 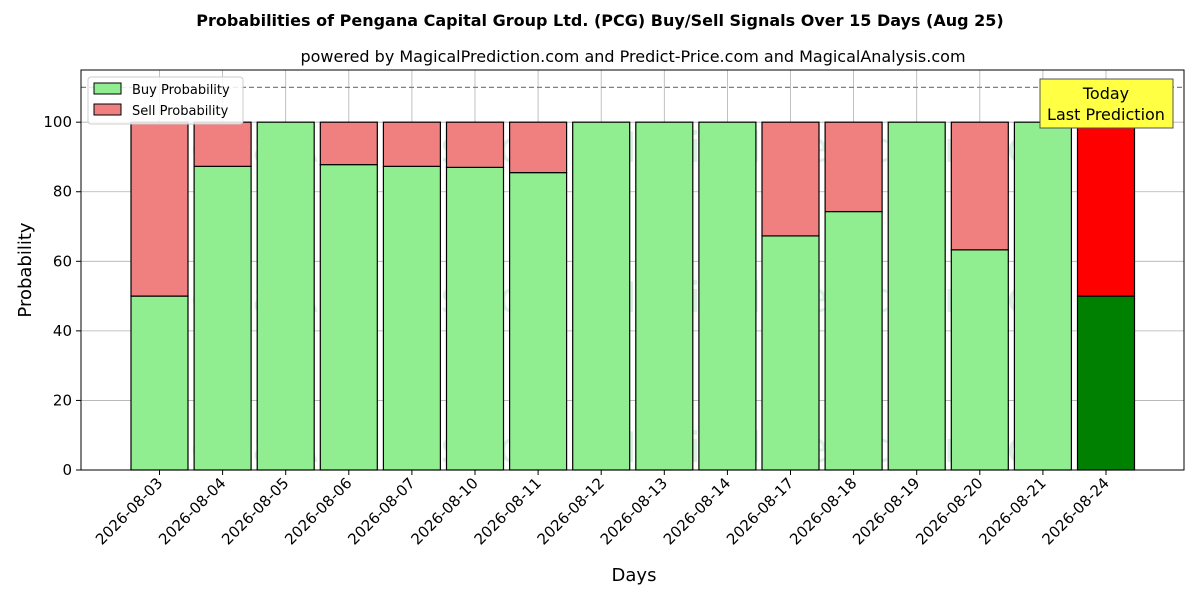 What do you see at coordinates (180, 111) in the screenshot?
I see `legend-label: Sell Probability` at bounding box center [180, 111].